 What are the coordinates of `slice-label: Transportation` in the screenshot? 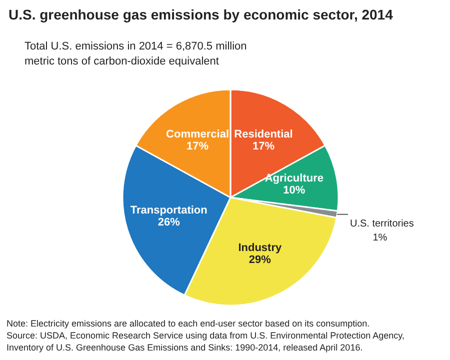 It's located at (169, 210).